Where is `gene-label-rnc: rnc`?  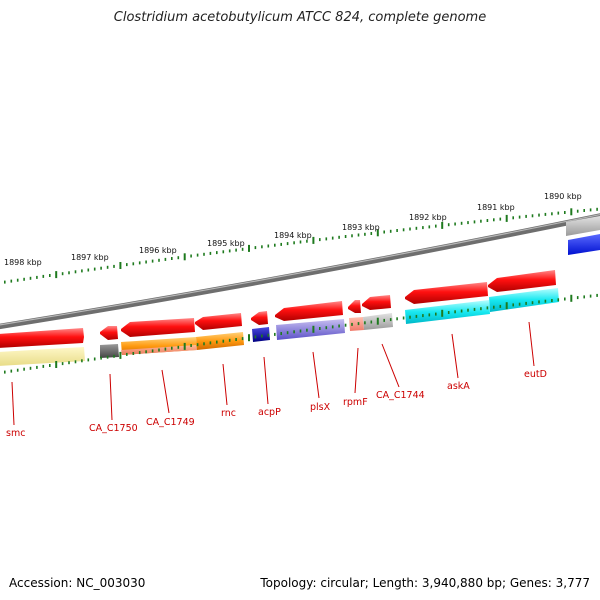
gene-label-rnc: rnc is located at coordinates (228, 413).